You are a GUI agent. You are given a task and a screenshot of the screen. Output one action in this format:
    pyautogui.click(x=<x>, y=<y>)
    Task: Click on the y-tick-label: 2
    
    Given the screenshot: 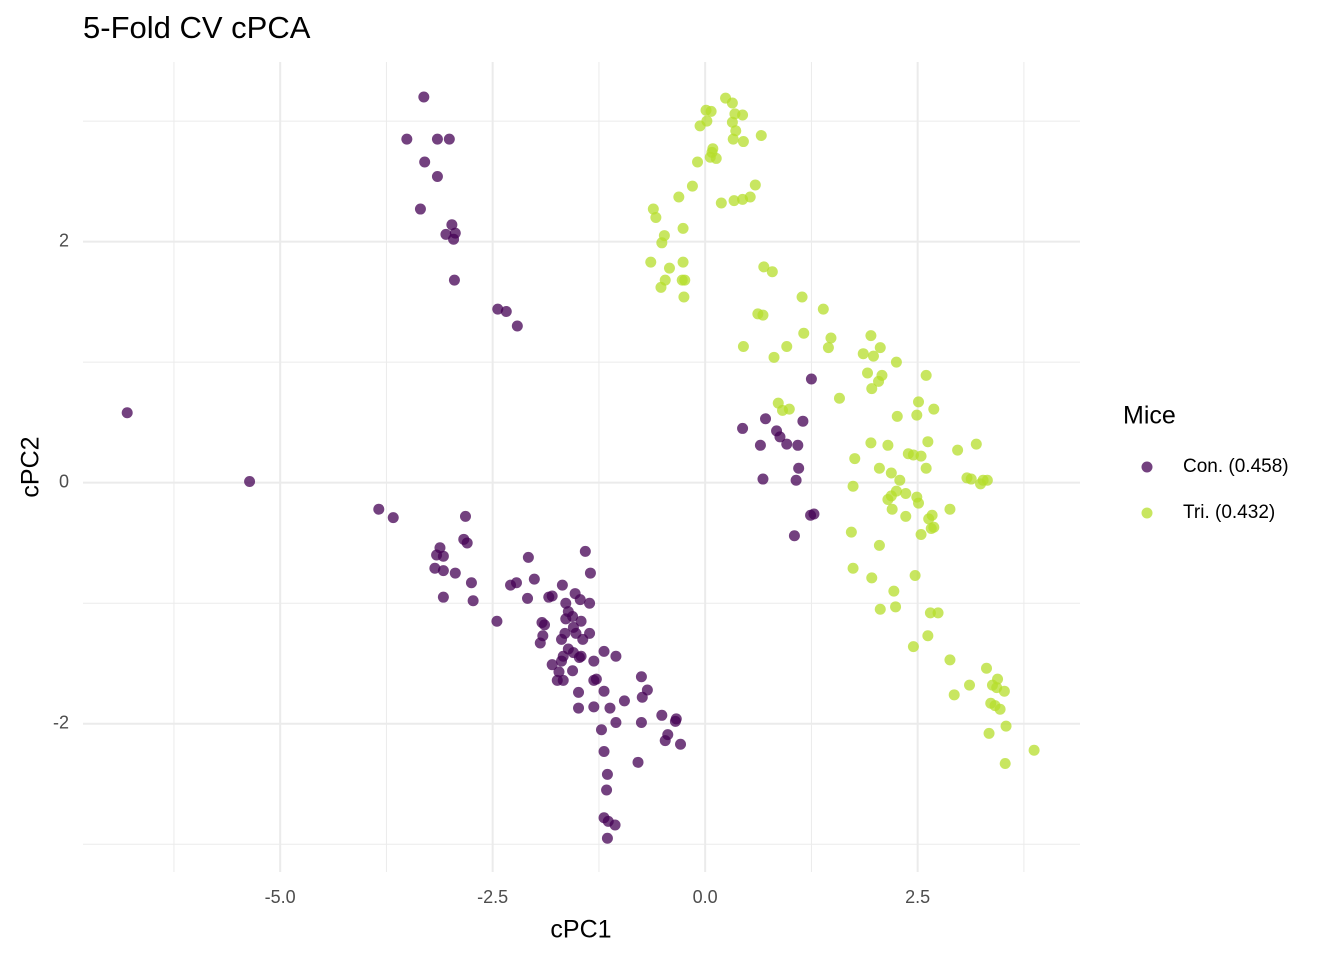 What is the action you would take?
    pyautogui.click(x=64, y=240)
    